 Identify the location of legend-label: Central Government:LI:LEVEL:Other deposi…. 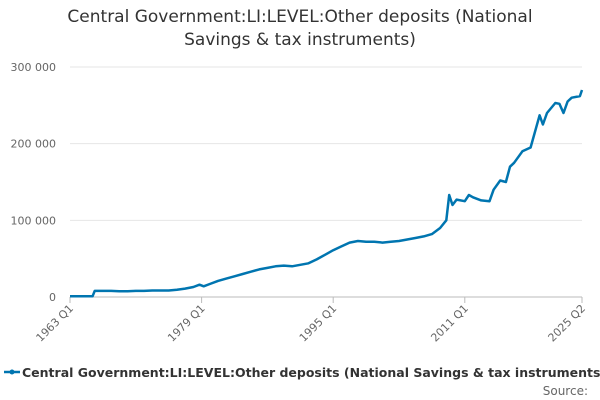
(311, 372).